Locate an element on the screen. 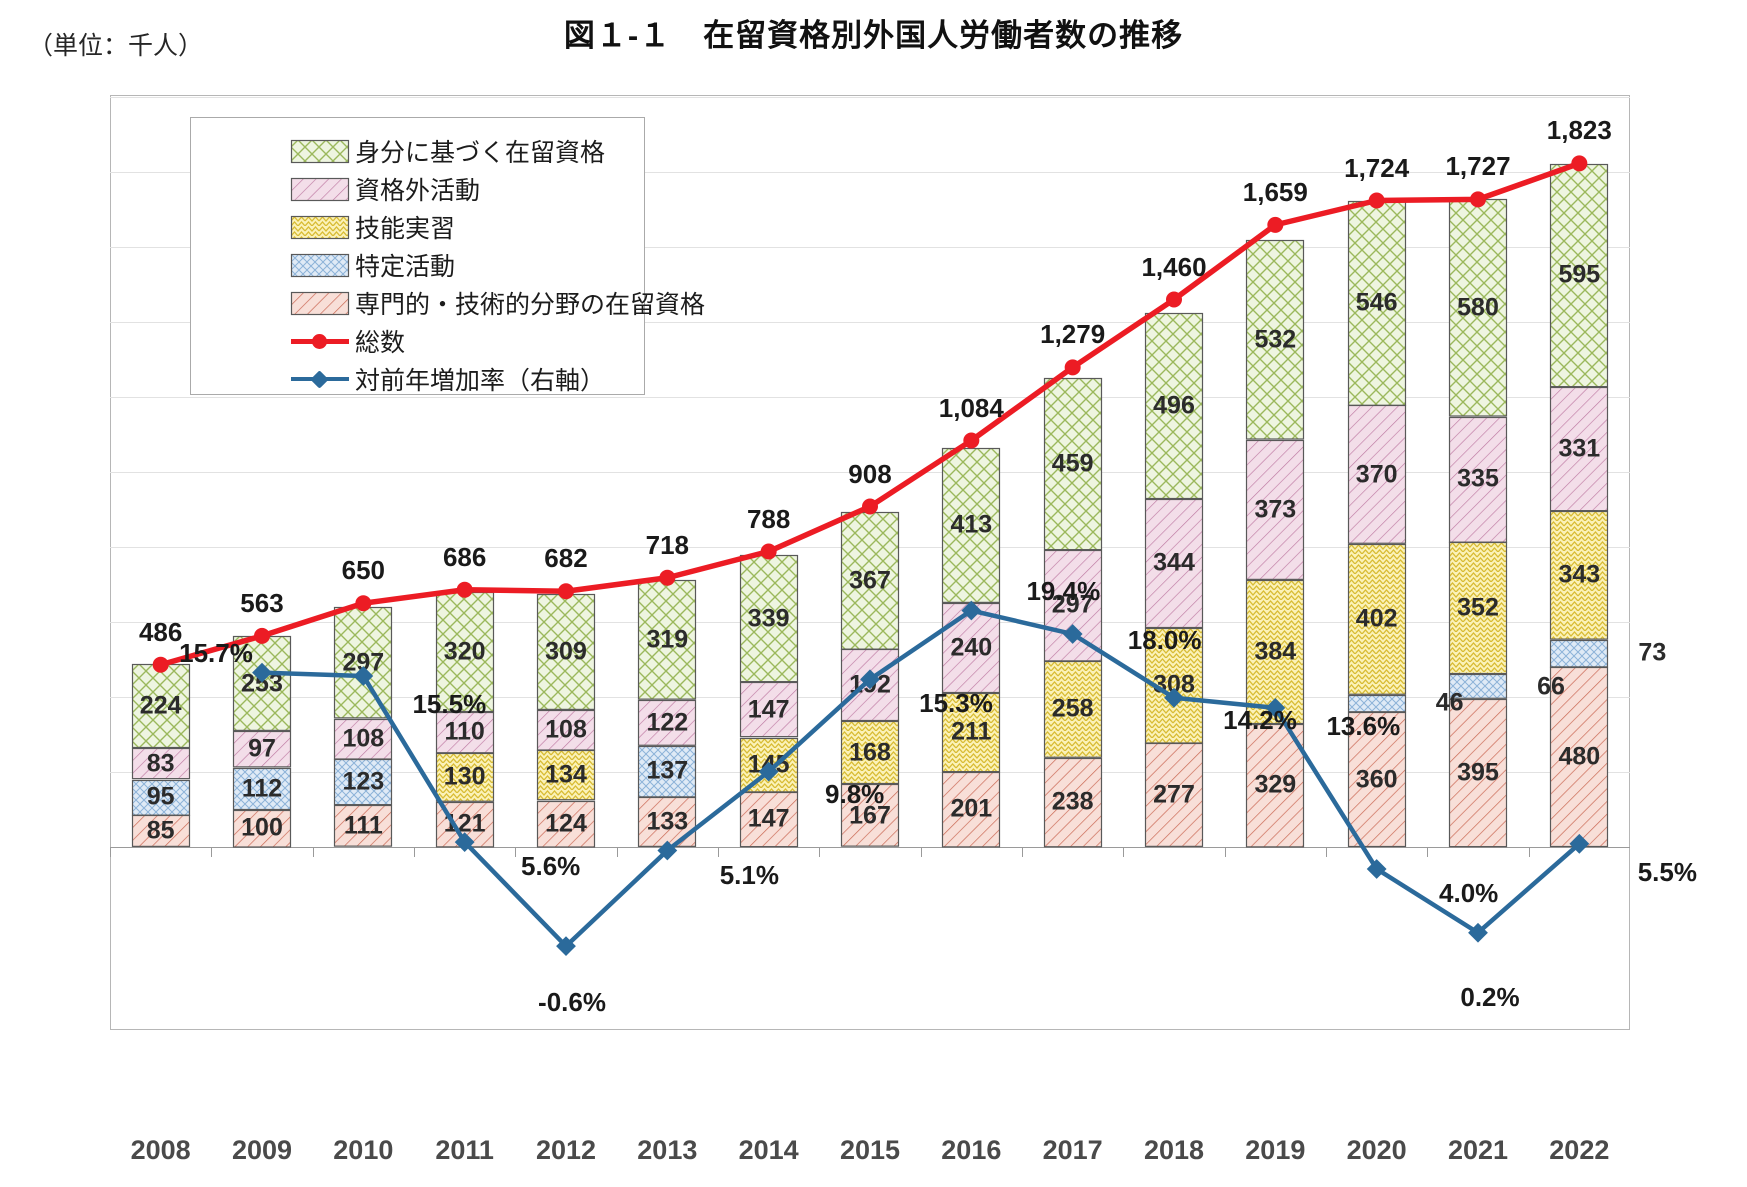 The width and height of the screenshot is (1747, 1187). total-value-label: 1,279 is located at coordinates (1073, 334).